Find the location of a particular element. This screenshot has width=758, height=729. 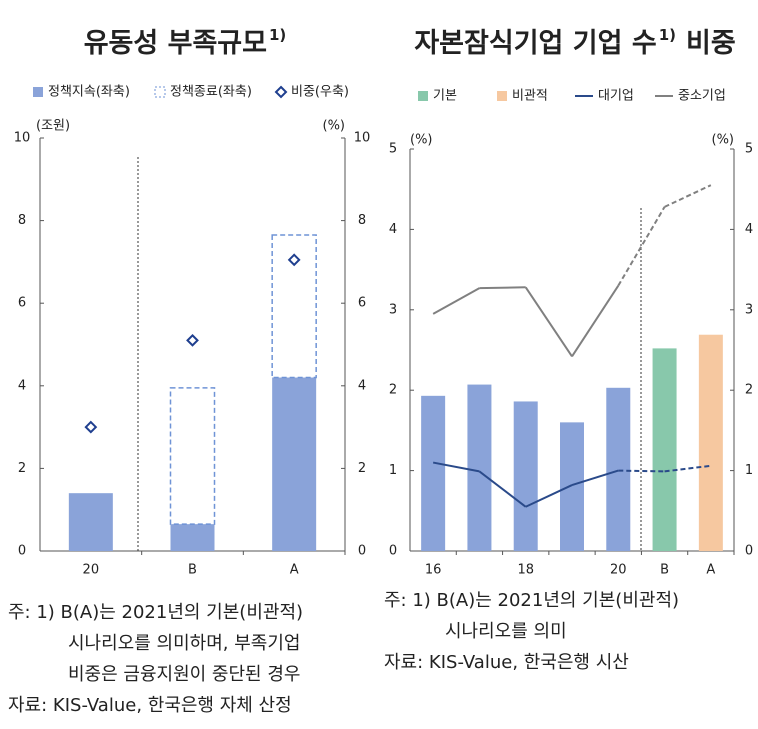

y-tick-label: 6 is located at coordinates (22, 303).